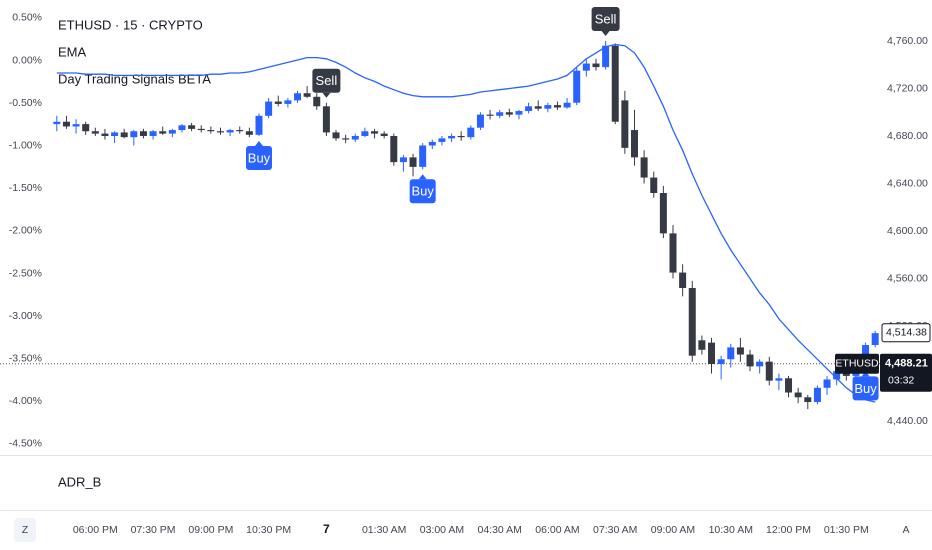  I want to click on price-tag-label: 4,488.21, so click(906, 364).